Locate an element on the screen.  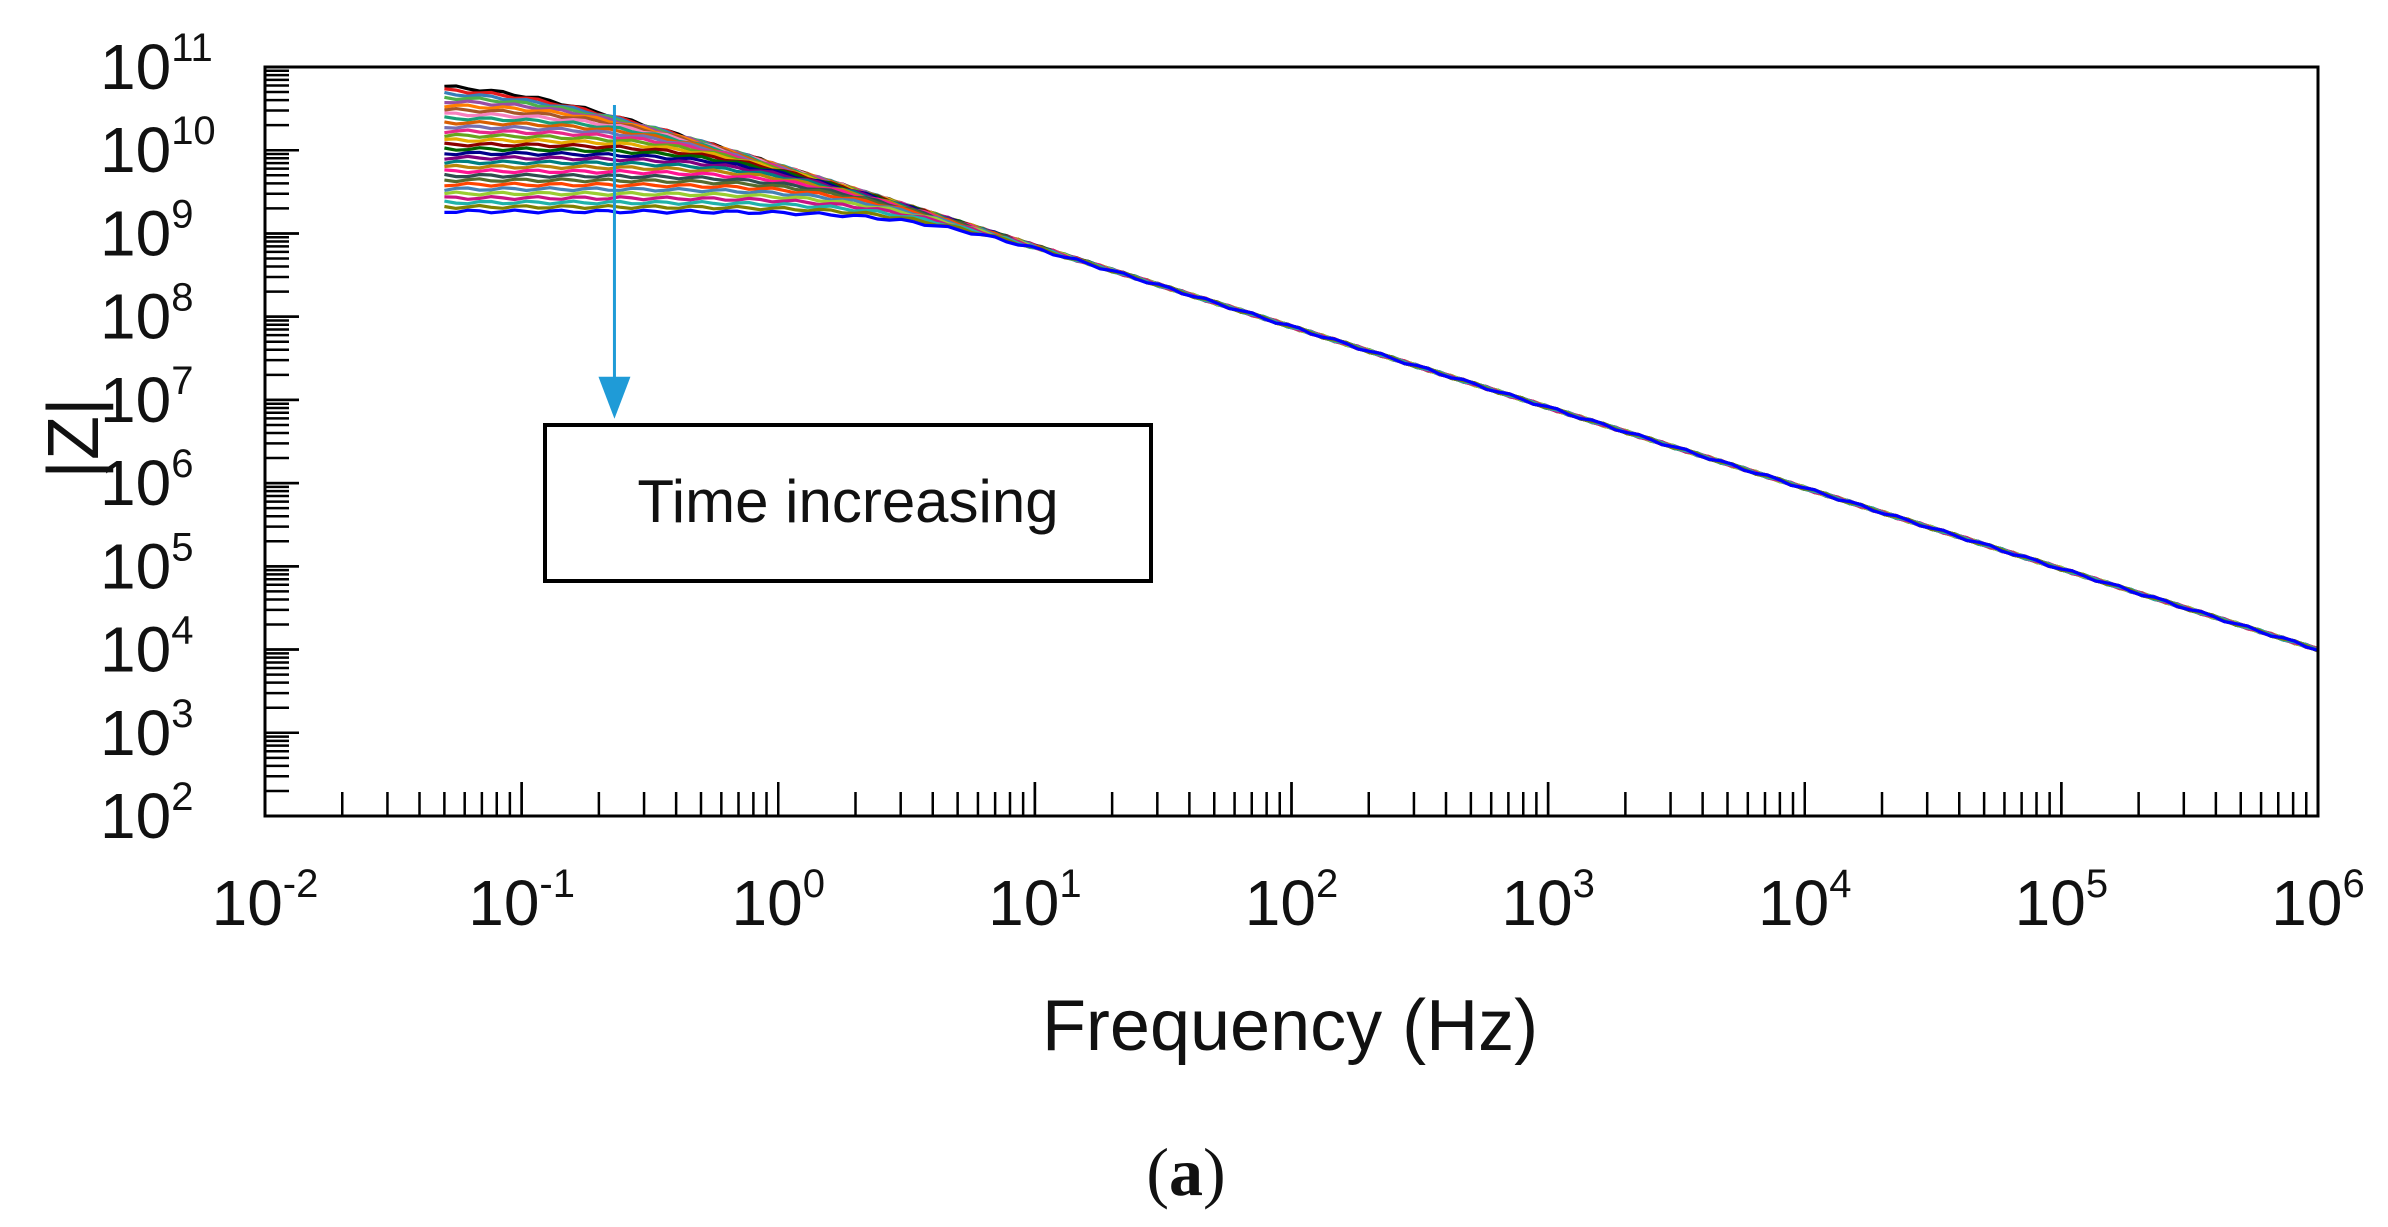
x-tick-label: 10¹ is located at coordinates (1034, 900).